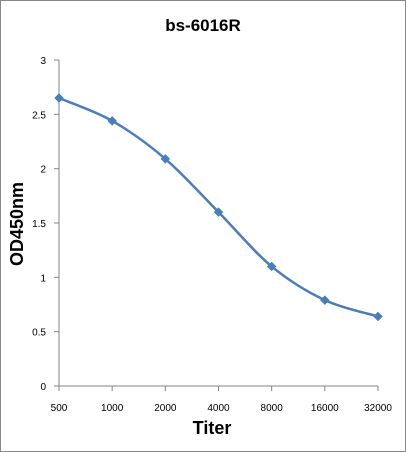  I want to click on y-tick-label: 1.5, so click(39, 224).